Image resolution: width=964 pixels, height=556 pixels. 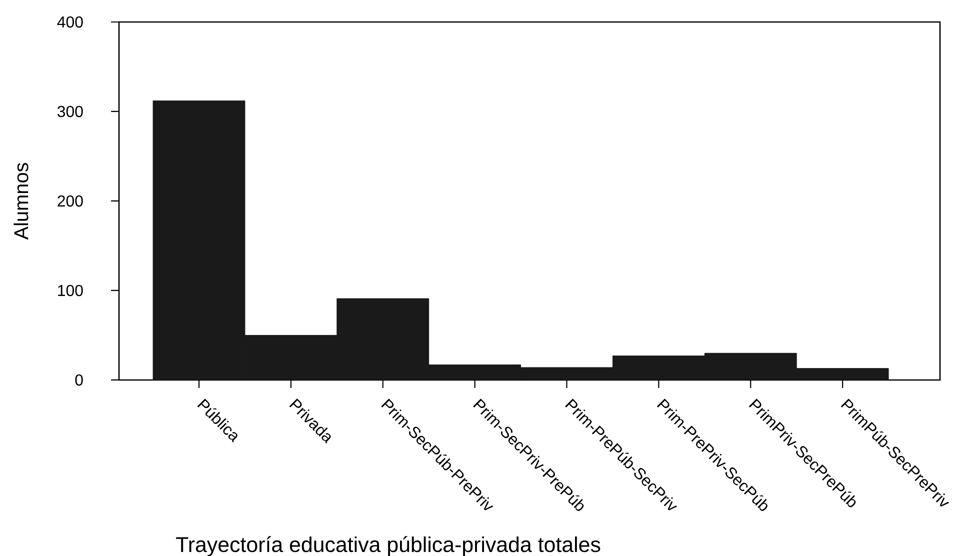 What do you see at coordinates (388, 546) in the screenshot?
I see `x-axis-title: Trayectoría educativa pública-privada totales` at bounding box center [388, 546].